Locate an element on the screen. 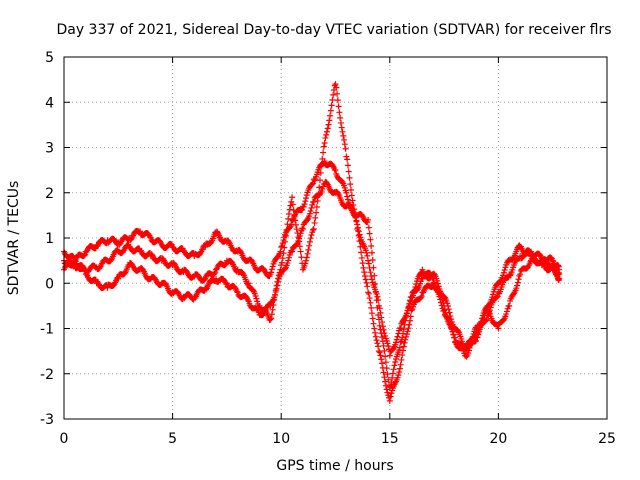  y-tick-label: -1 is located at coordinates (47, 330).